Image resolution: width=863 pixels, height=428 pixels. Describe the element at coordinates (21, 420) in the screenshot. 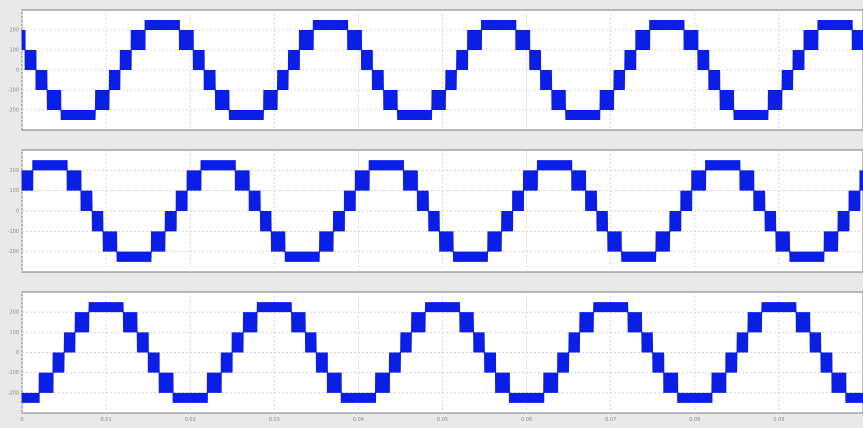

I see `x-tick-label: 0` at that location.